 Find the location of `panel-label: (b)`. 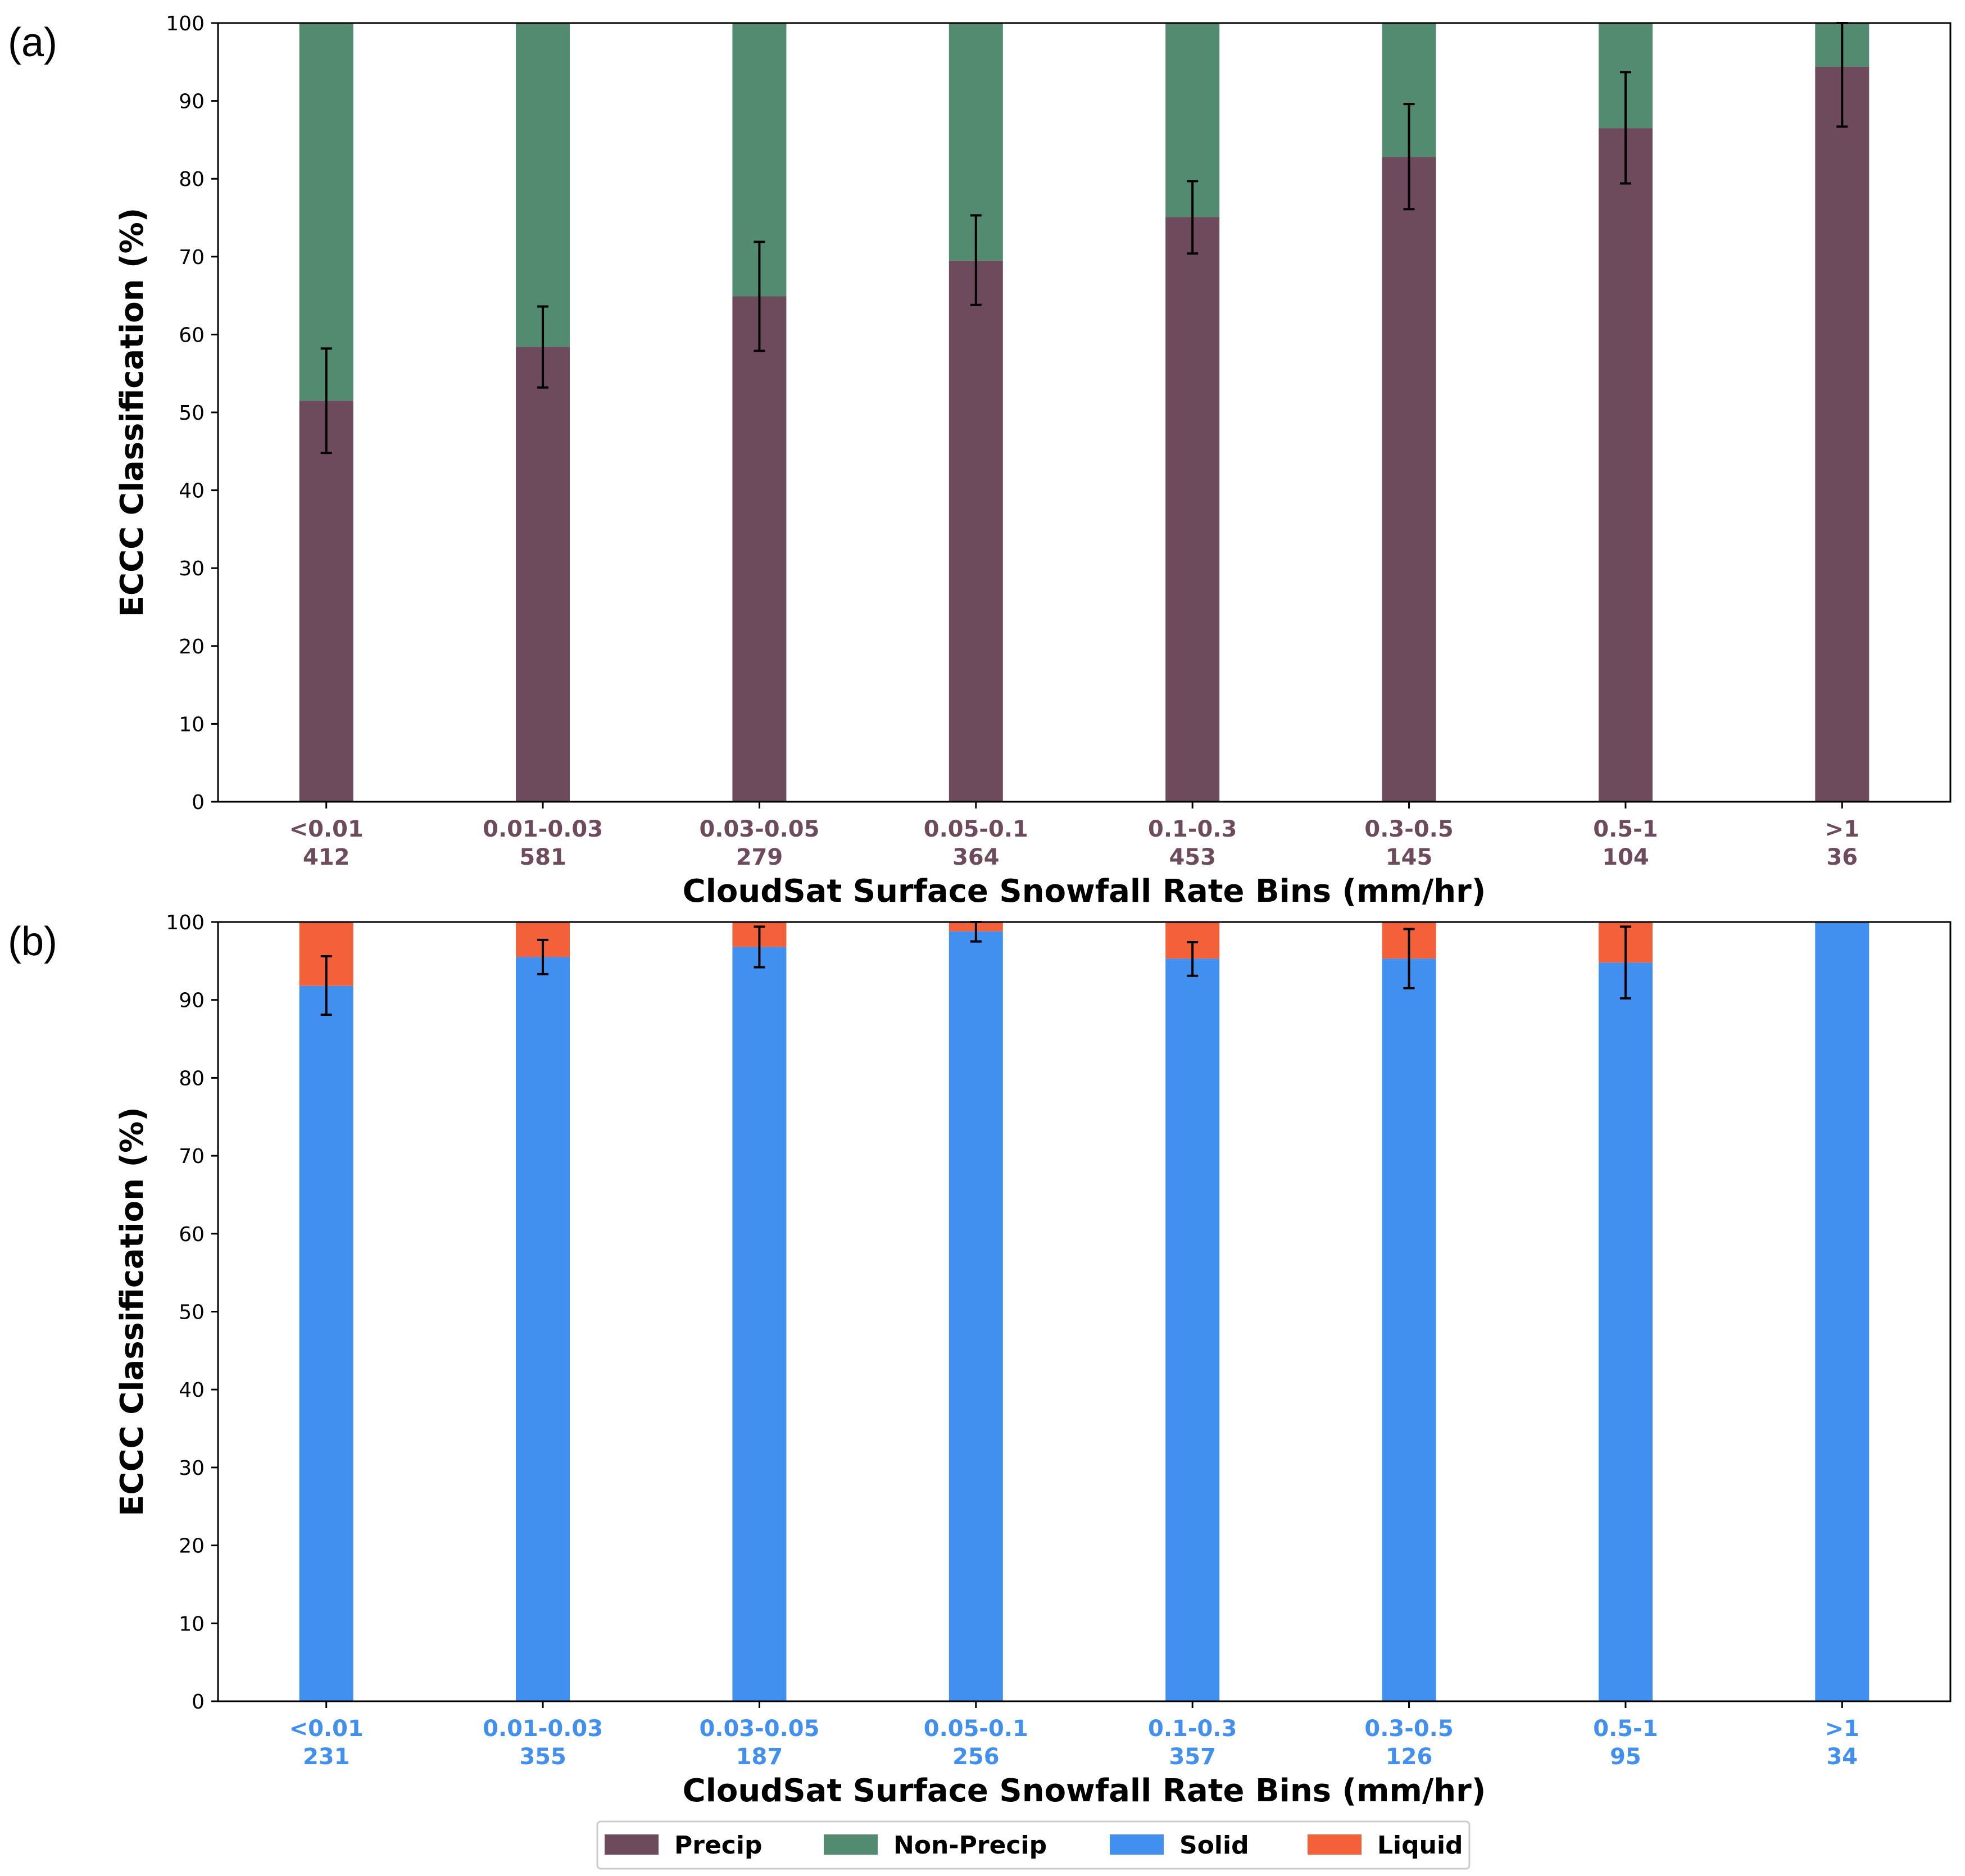

panel-label: (b) is located at coordinates (32, 942).